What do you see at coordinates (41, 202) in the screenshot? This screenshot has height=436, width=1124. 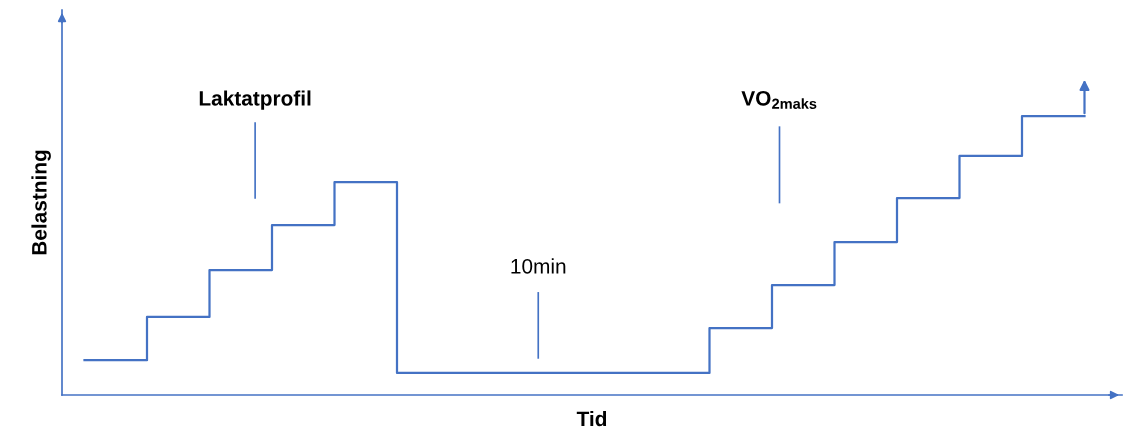 I see `y-axis-title: Belastning` at bounding box center [41, 202].